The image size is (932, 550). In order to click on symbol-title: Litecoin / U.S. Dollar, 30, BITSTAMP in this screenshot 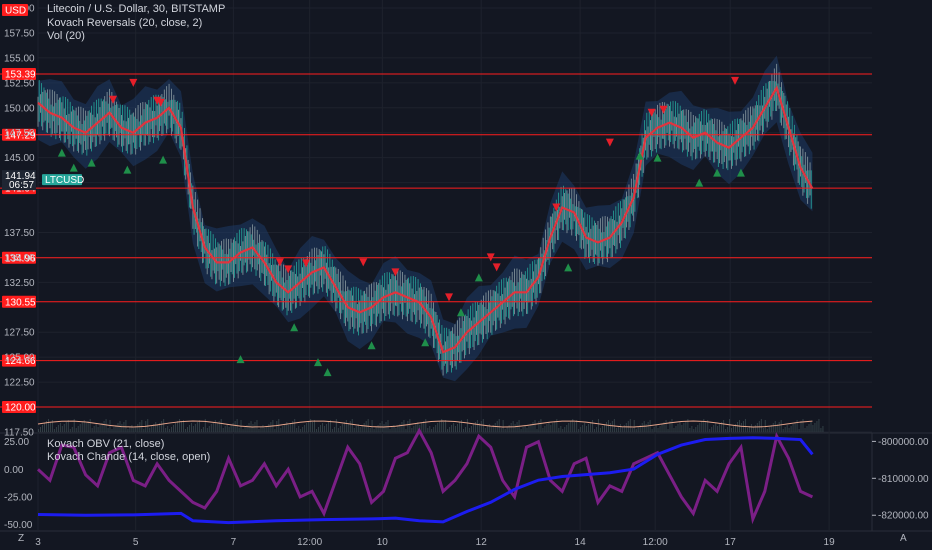, I will do `click(136, 9)`.